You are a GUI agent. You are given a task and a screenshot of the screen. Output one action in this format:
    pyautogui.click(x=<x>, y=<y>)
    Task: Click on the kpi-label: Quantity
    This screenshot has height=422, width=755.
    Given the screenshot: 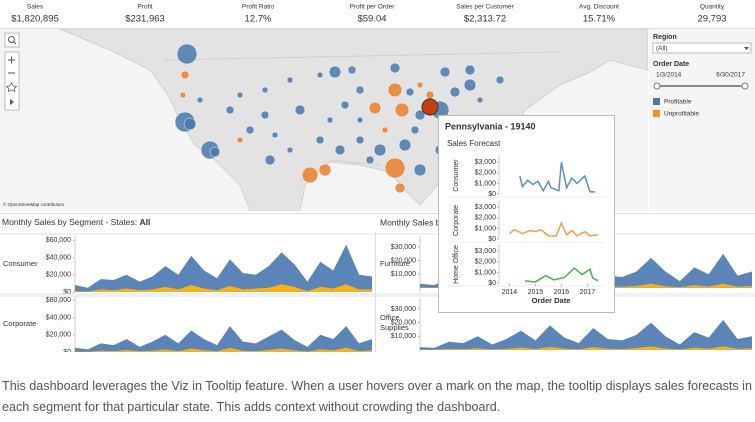 What is the action you would take?
    pyautogui.click(x=712, y=7)
    